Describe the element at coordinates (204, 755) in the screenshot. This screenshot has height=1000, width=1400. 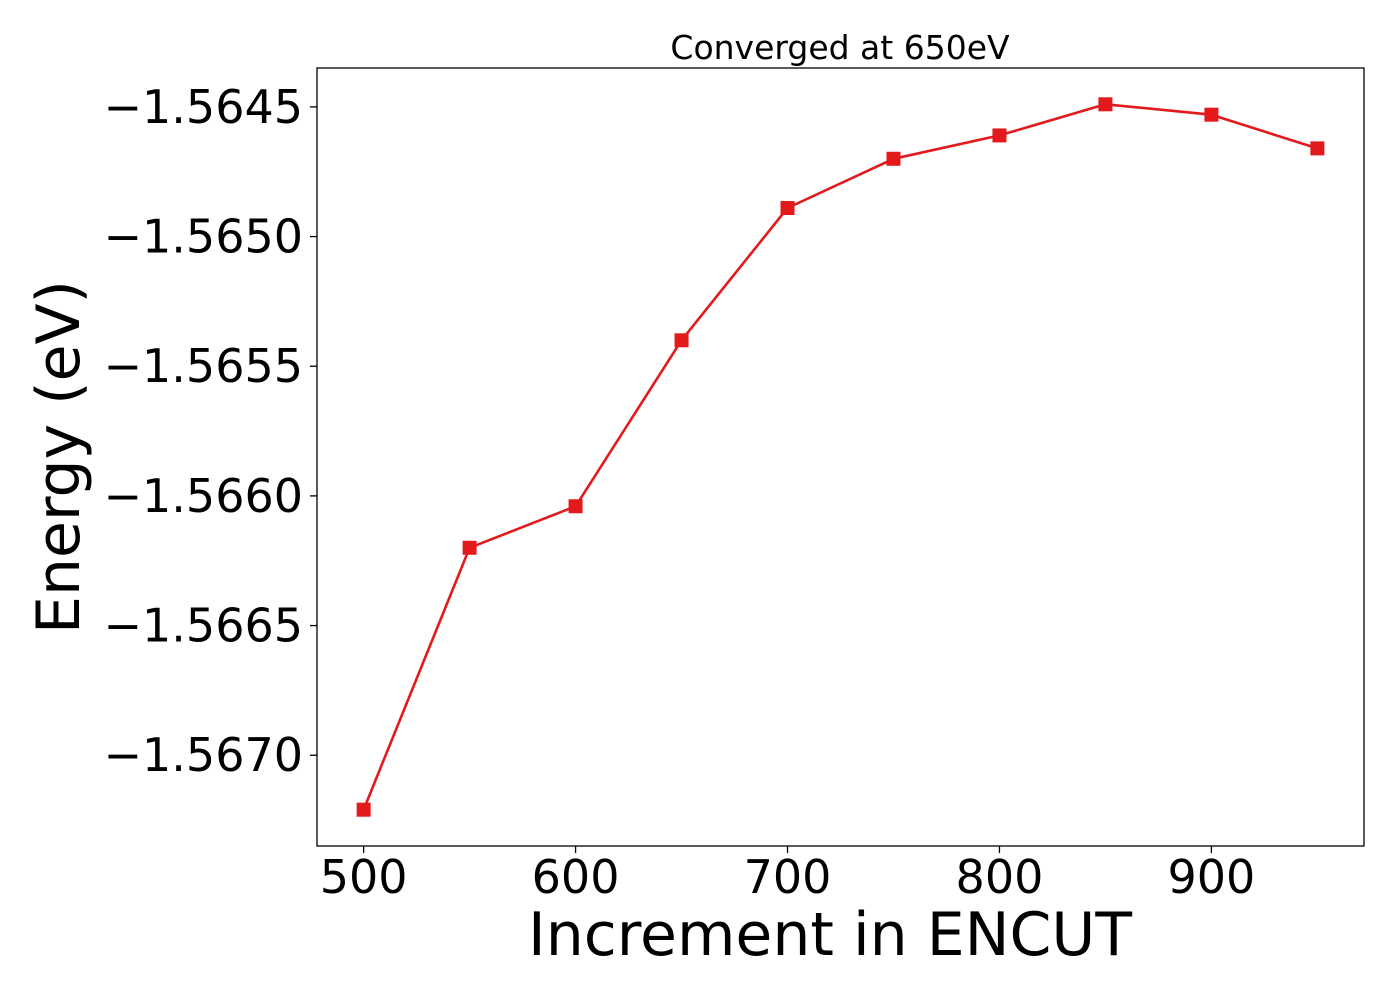
I see `y-tick-label: −1.5670` at that location.